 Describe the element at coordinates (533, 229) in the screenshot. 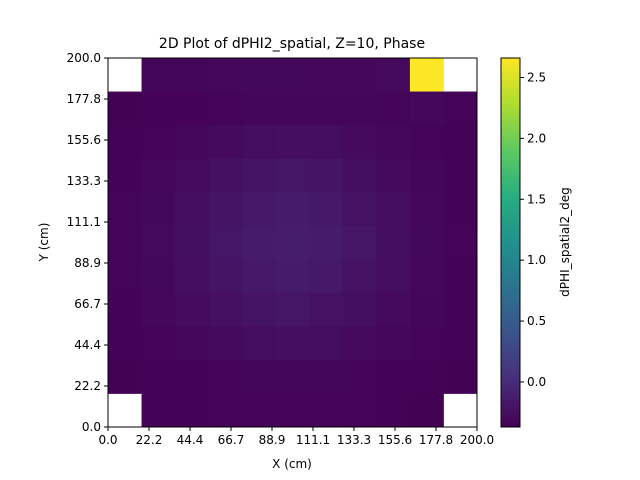

I see `colorbar-ticks: 0.0 0.5 1.0 1.5 2.0 2.5` at that location.